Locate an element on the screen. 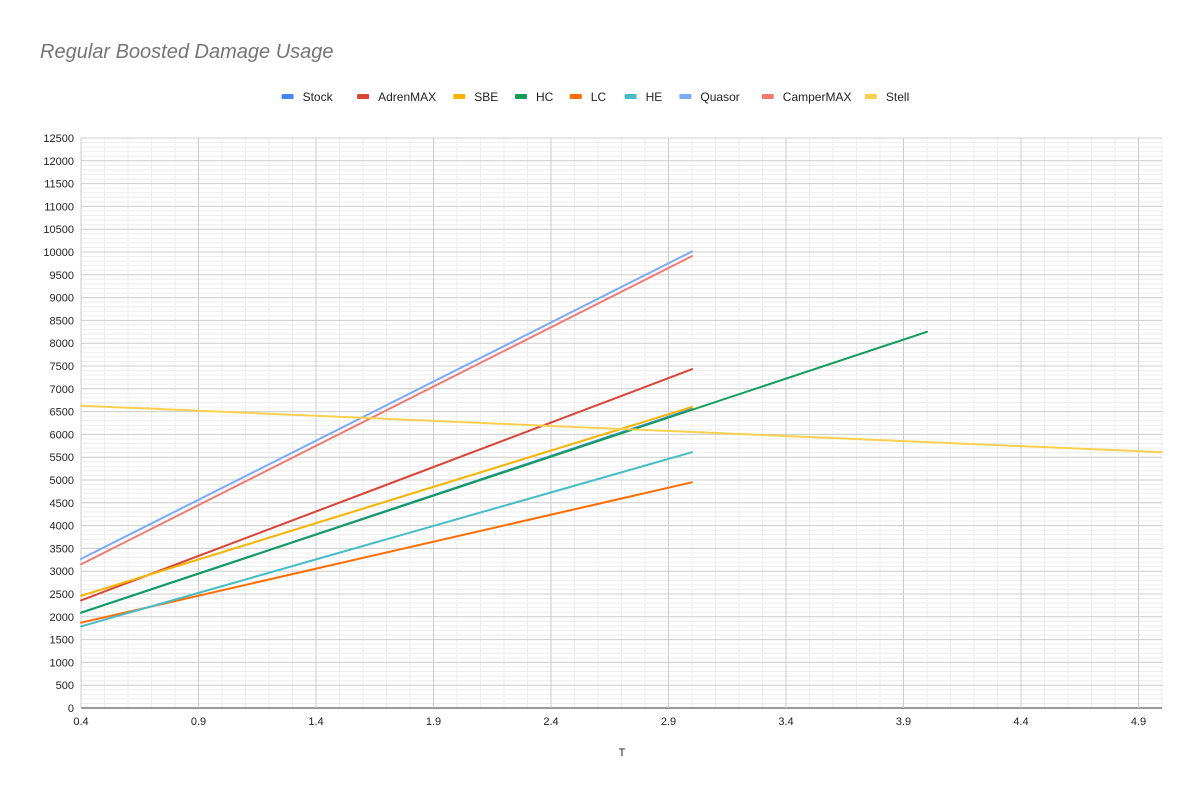 The height and width of the screenshot is (800, 1203). x-tick-label: 3.4 is located at coordinates (785, 722).